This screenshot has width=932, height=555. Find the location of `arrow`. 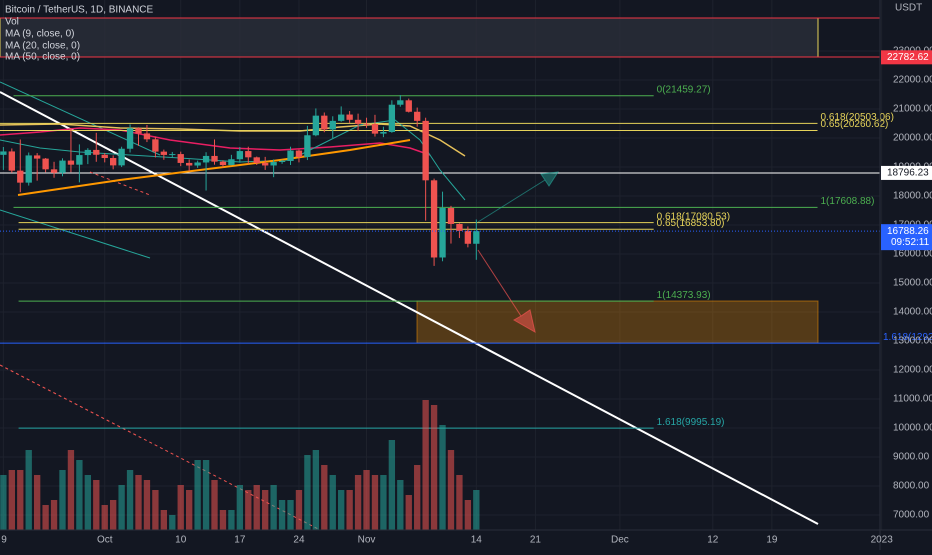

arrow is located at coordinates (518, 197).